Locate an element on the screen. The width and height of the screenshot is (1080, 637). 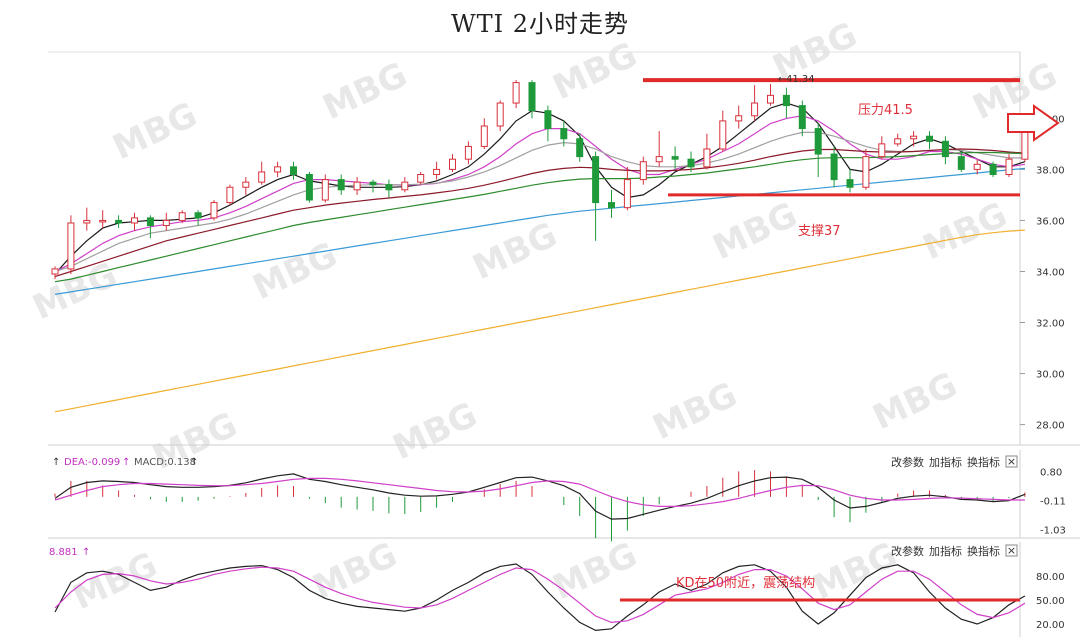
macd-y-tick-label: 0.80 is located at coordinates (1051, 472).